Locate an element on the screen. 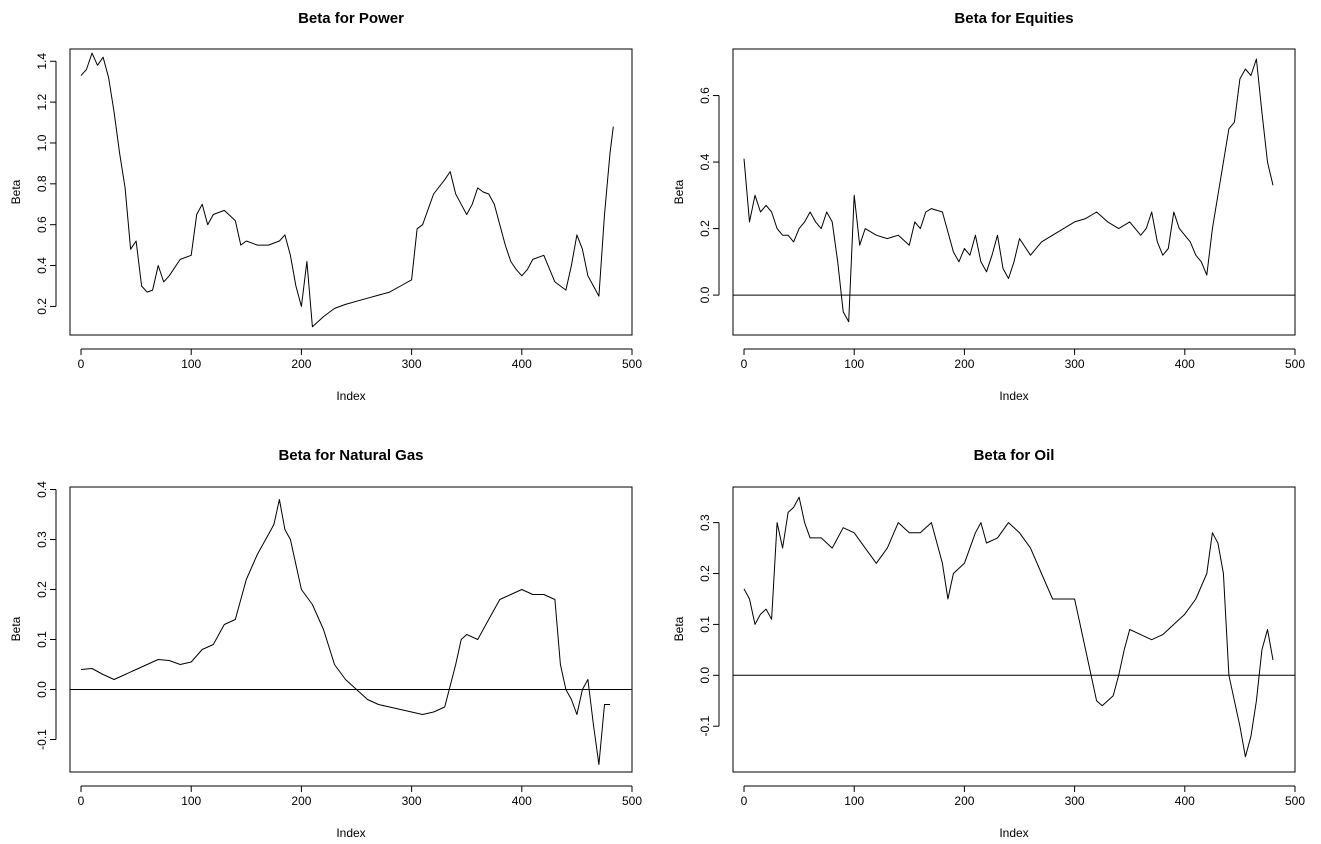 This screenshot has width=1321, height=844. y-tick-label: 1.4 is located at coordinates (42, 61).